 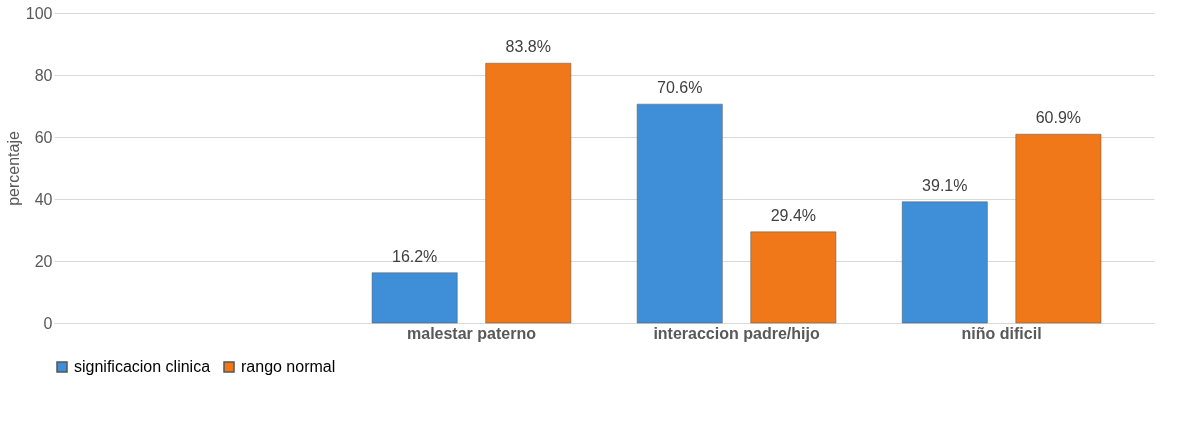 I want to click on data-label: 39.1%, so click(x=945, y=185).